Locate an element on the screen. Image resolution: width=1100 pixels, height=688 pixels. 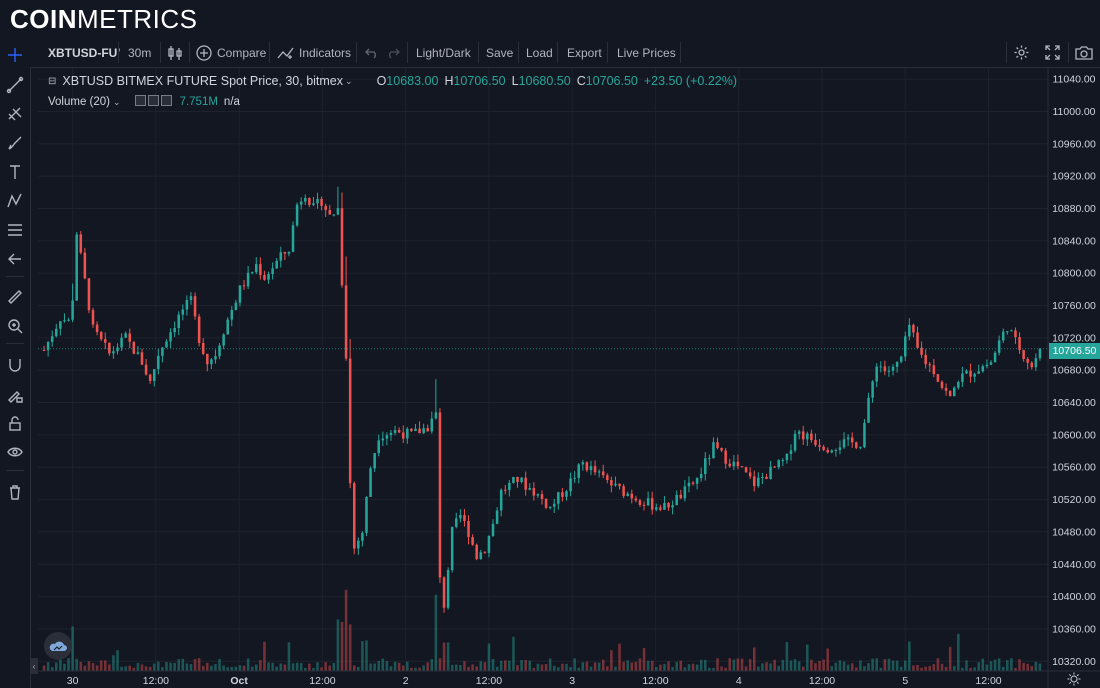
x-tick-label: 12:00 is located at coordinates (988, 681).